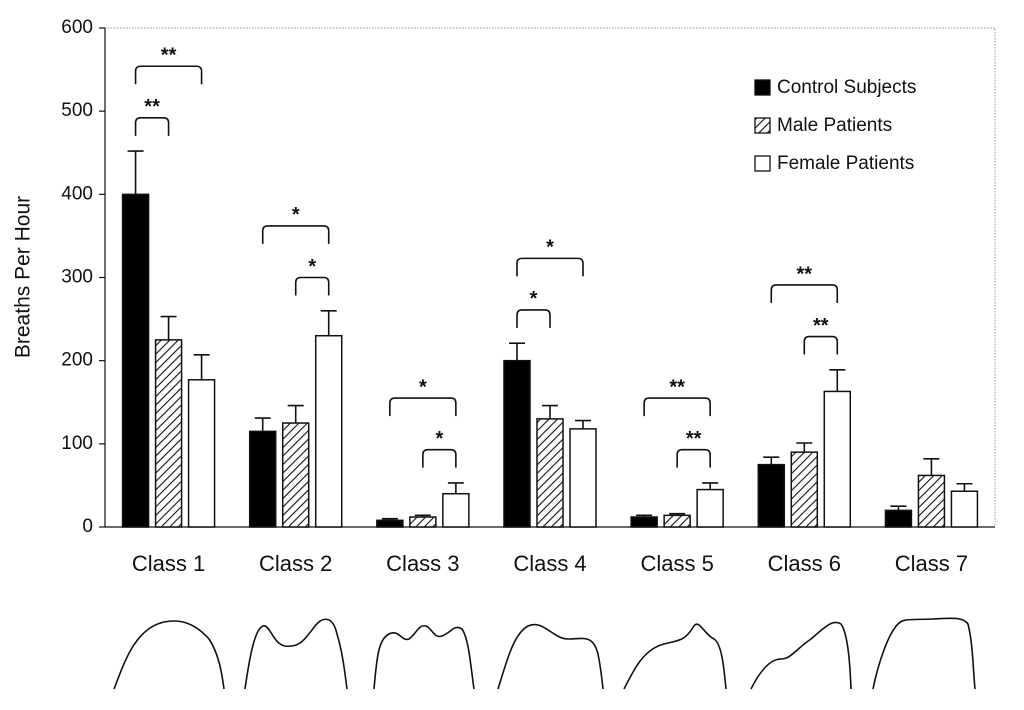 Image resolution: width=1024 pixels, height=710 pixels. Describe the element at coordinates (23, 277) in the screenshot. I see `y-axis-title: Breaths Per Hour` at that location.